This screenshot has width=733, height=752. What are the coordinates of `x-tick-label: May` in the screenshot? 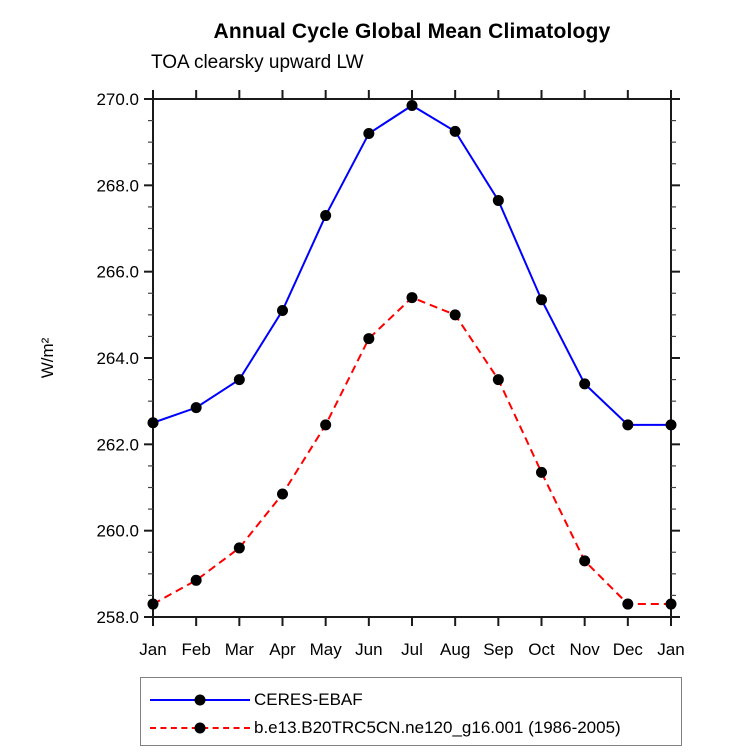 It's located at (326, 649).